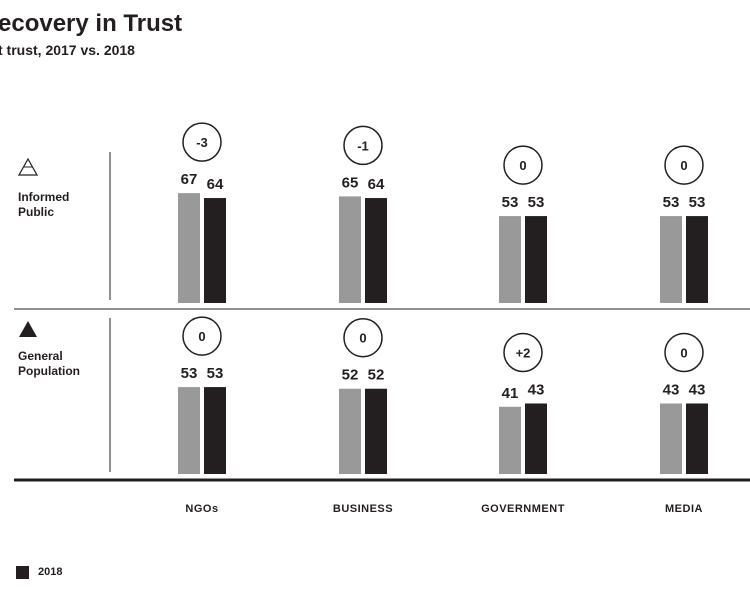 This screenshot has width=750, height=600. Describe the element at coordinates (363, 509) in the screenshot. I see `x-tick-label: BUSINESS` at that location.